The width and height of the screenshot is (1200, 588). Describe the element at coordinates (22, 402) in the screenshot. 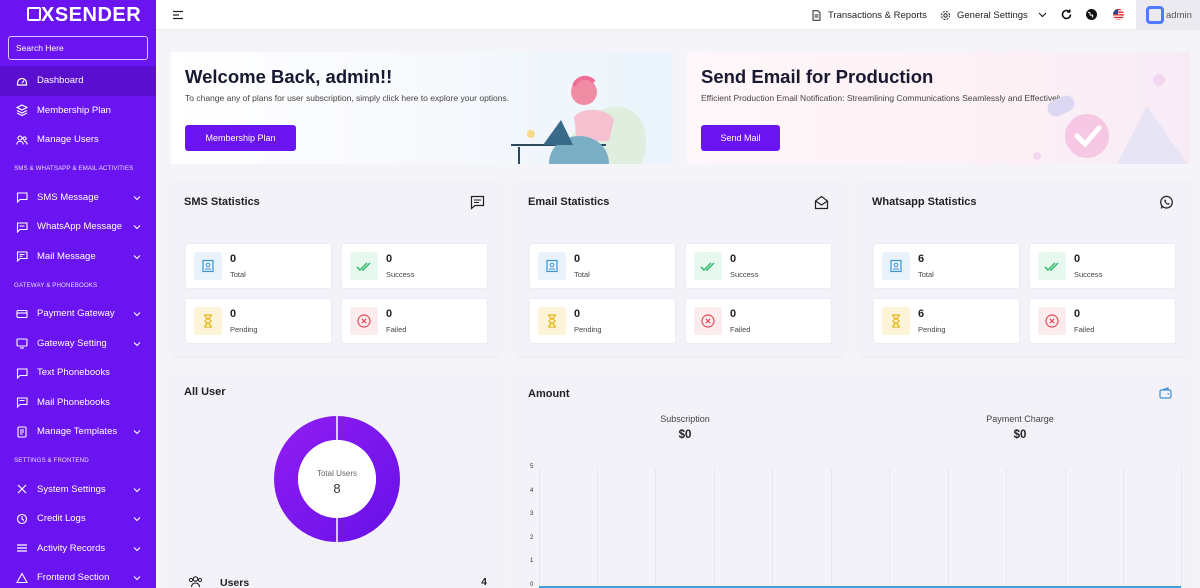

I see `mailbook-icon` at that location.